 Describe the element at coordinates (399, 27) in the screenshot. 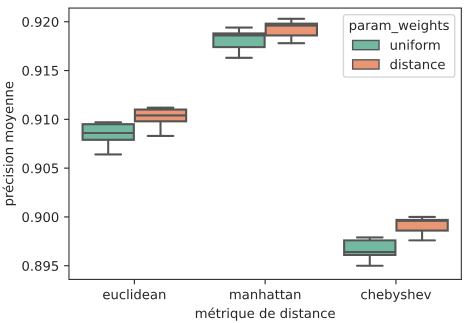

I see `legend-title: param_weights` at that location.